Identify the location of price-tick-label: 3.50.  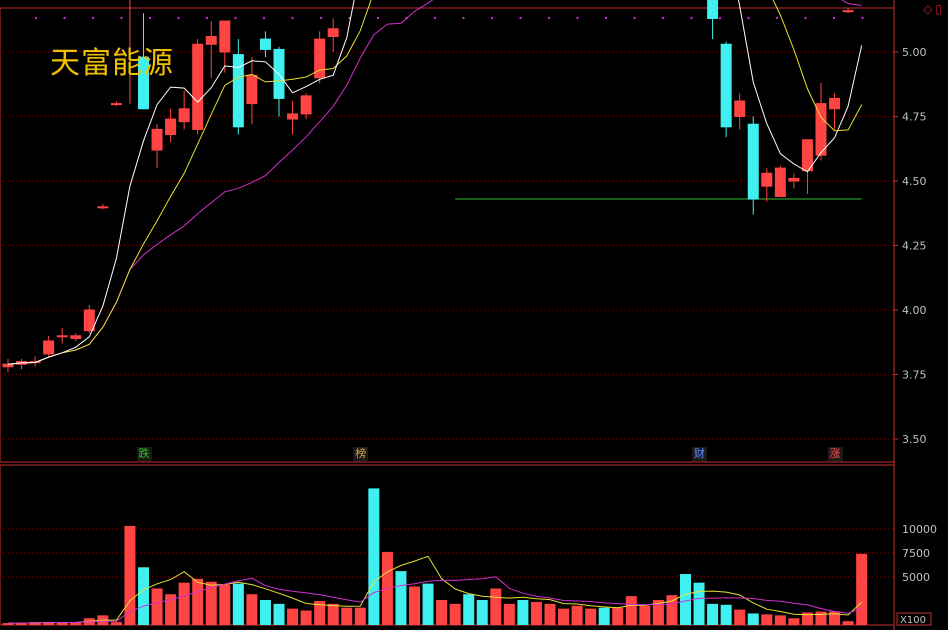
(914, 439).